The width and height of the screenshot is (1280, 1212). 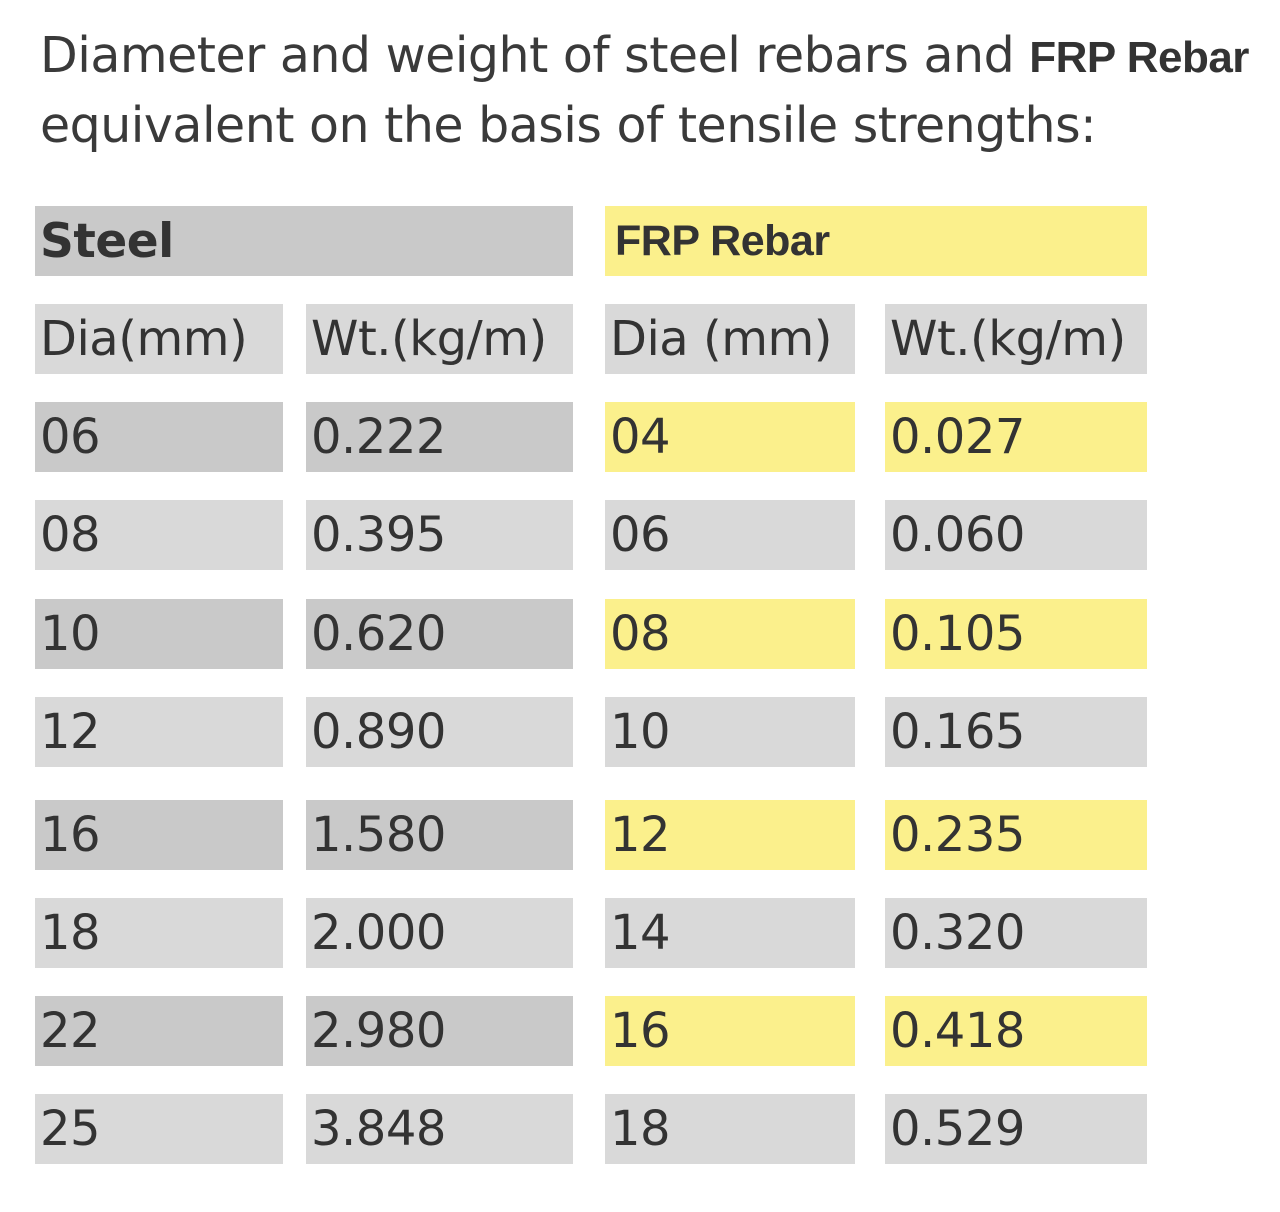 What do you see at coordinates (439, 437) in the screenshot?
I see `steel-weight-cell: 0.222` at bounding box center [439, 437].